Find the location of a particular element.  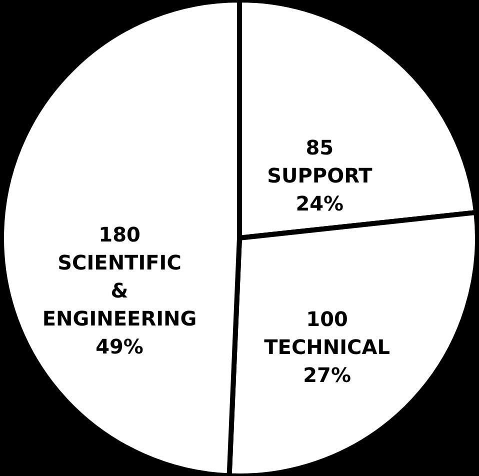

slice-label: TECHNICAL is located at coordinates (327, 347).